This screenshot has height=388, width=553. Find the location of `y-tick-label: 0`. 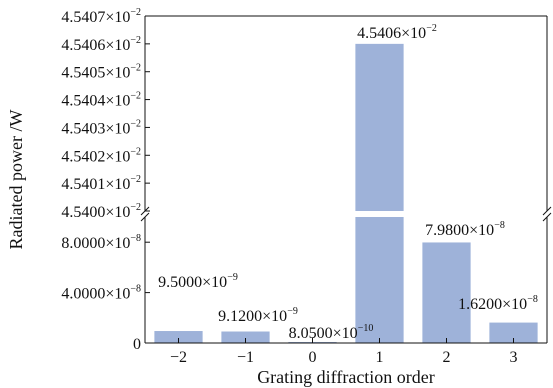

y-tick-label: 0 is located at coordinates (137, 344).